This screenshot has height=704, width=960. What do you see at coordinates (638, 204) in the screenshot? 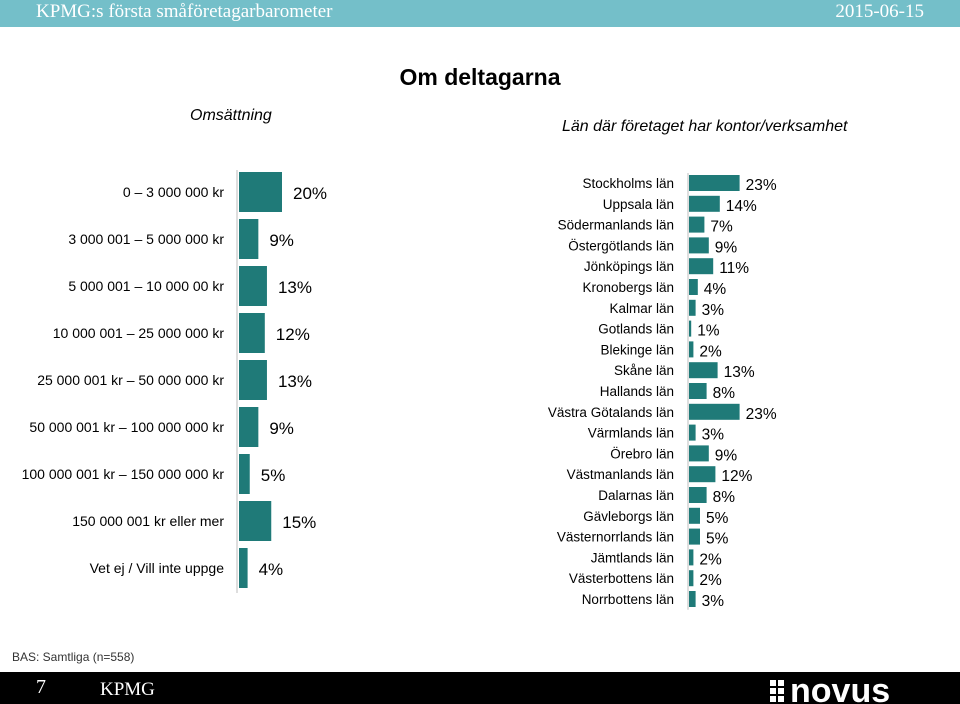
I see `lan-category-label: Uppsala län` at bounding box center [638, 204].